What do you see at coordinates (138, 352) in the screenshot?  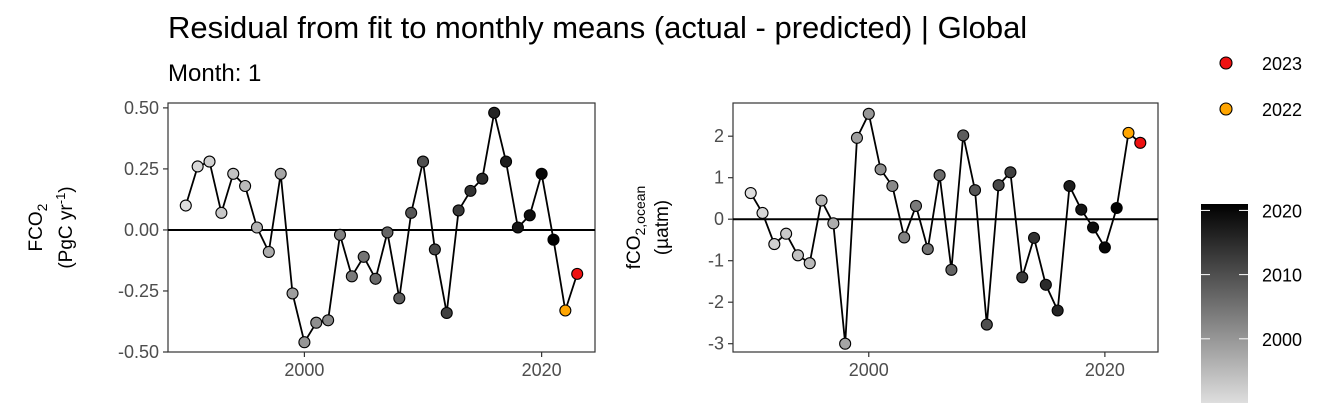 I see `y-tick-label: -0.50` at bounding box center [138, 352].